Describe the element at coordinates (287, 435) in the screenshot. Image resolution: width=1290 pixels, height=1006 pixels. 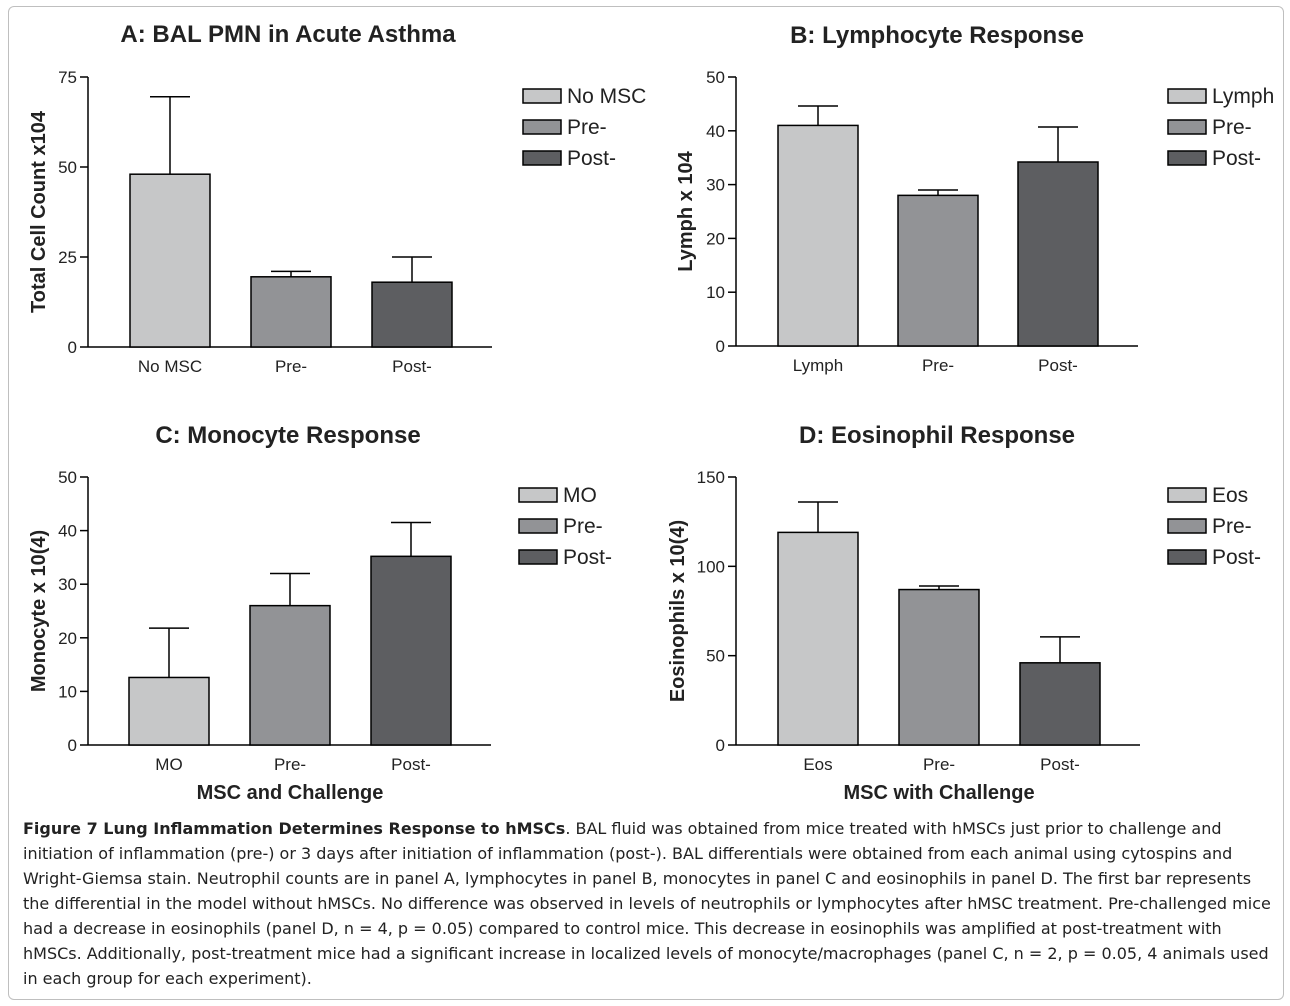
I see `chart-title: C: Monocyte Response` at that location.